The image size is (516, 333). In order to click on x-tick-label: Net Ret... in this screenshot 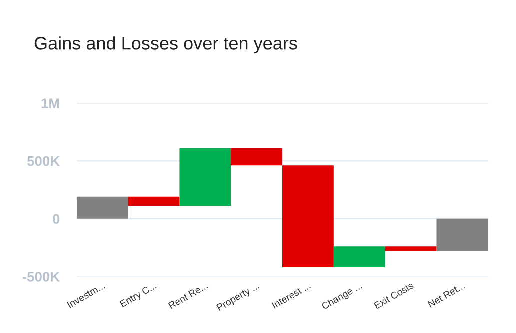, I will do `click(447, 295)`.